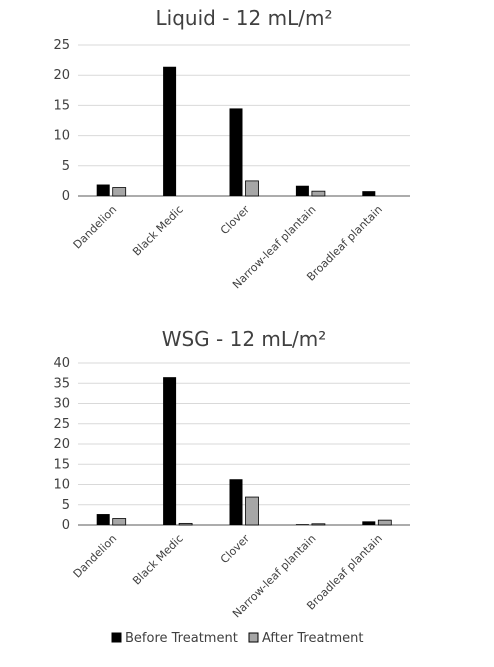 The height and width of the screenshot is (667, 494). What do you see at coordinates (244, 339) in the screenshot?
I see `chart-title: WSG - 12 mL/m²` at bounding box center [244, 339].